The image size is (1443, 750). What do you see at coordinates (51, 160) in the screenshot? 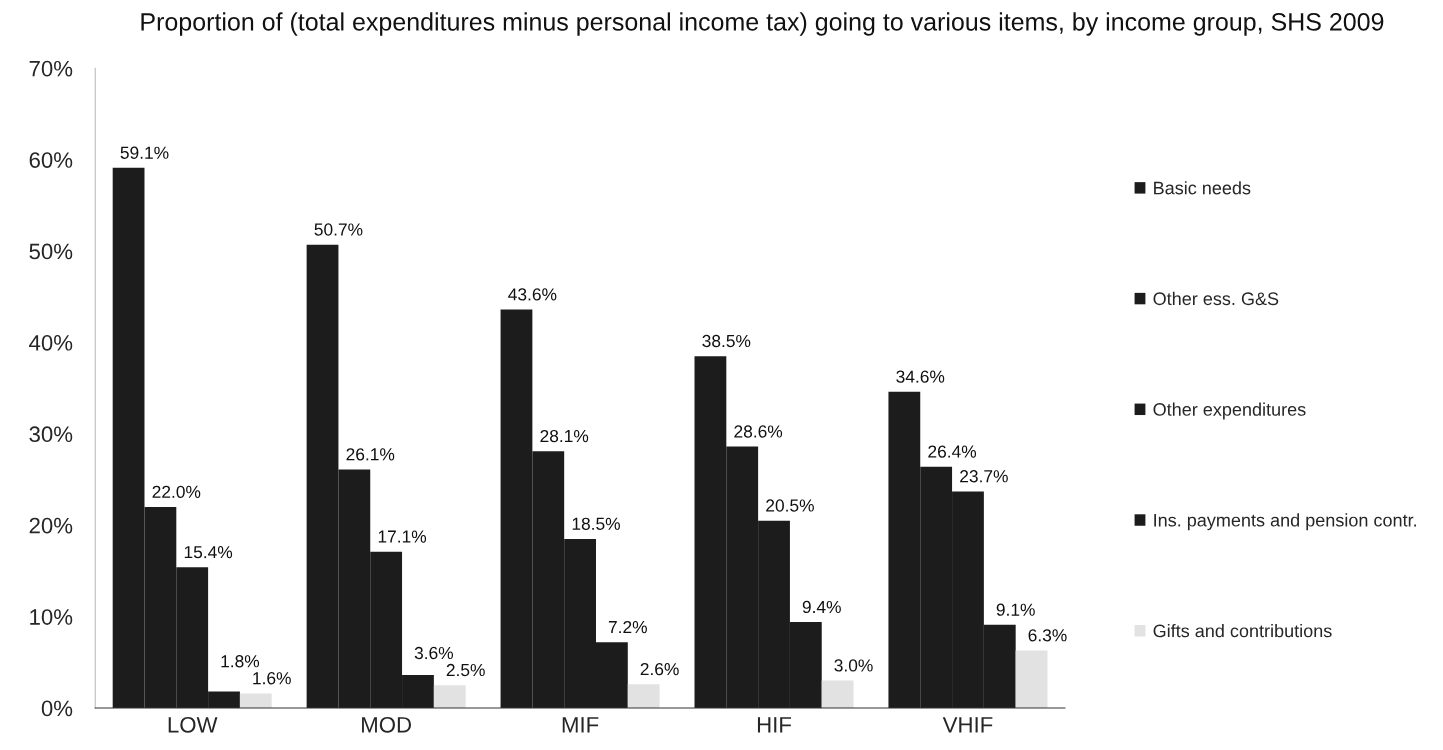
I see `y-tick-label: 60%` at bounding box center [51, 160].